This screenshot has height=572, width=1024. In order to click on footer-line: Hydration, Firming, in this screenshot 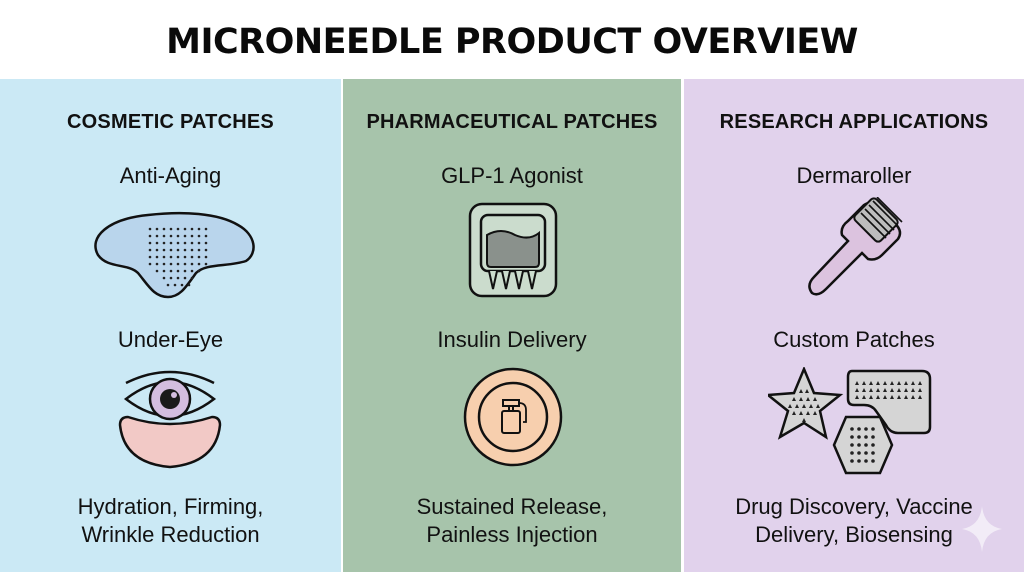, I will do `click(170, 506)`.